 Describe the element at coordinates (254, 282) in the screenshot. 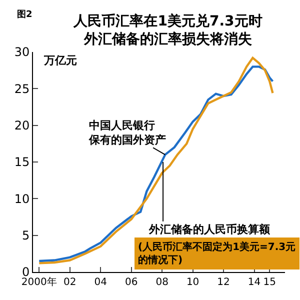

I see `x-tick-label: 14` at that location.